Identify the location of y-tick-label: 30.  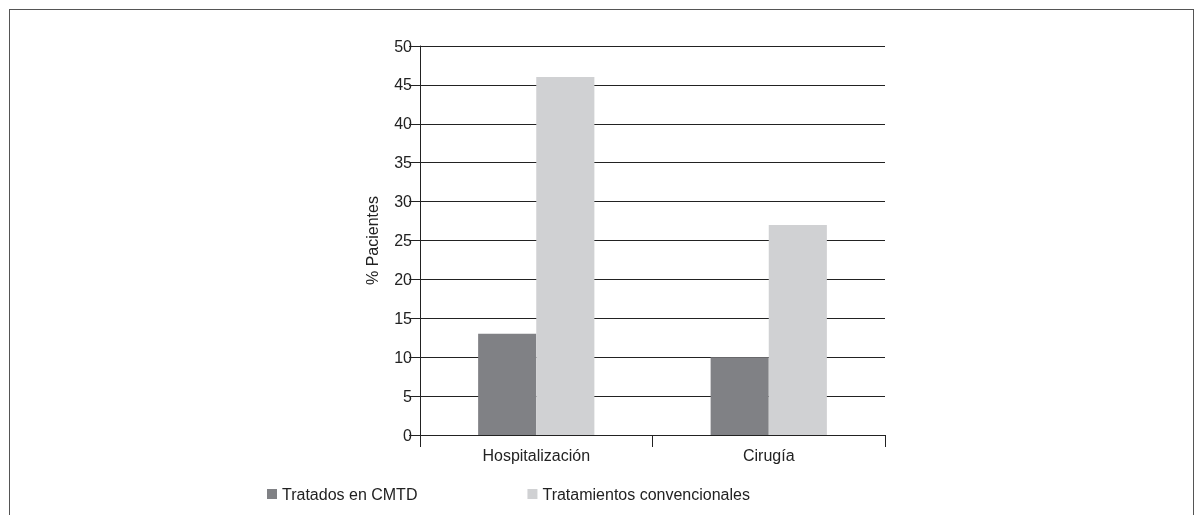
(403, 202).